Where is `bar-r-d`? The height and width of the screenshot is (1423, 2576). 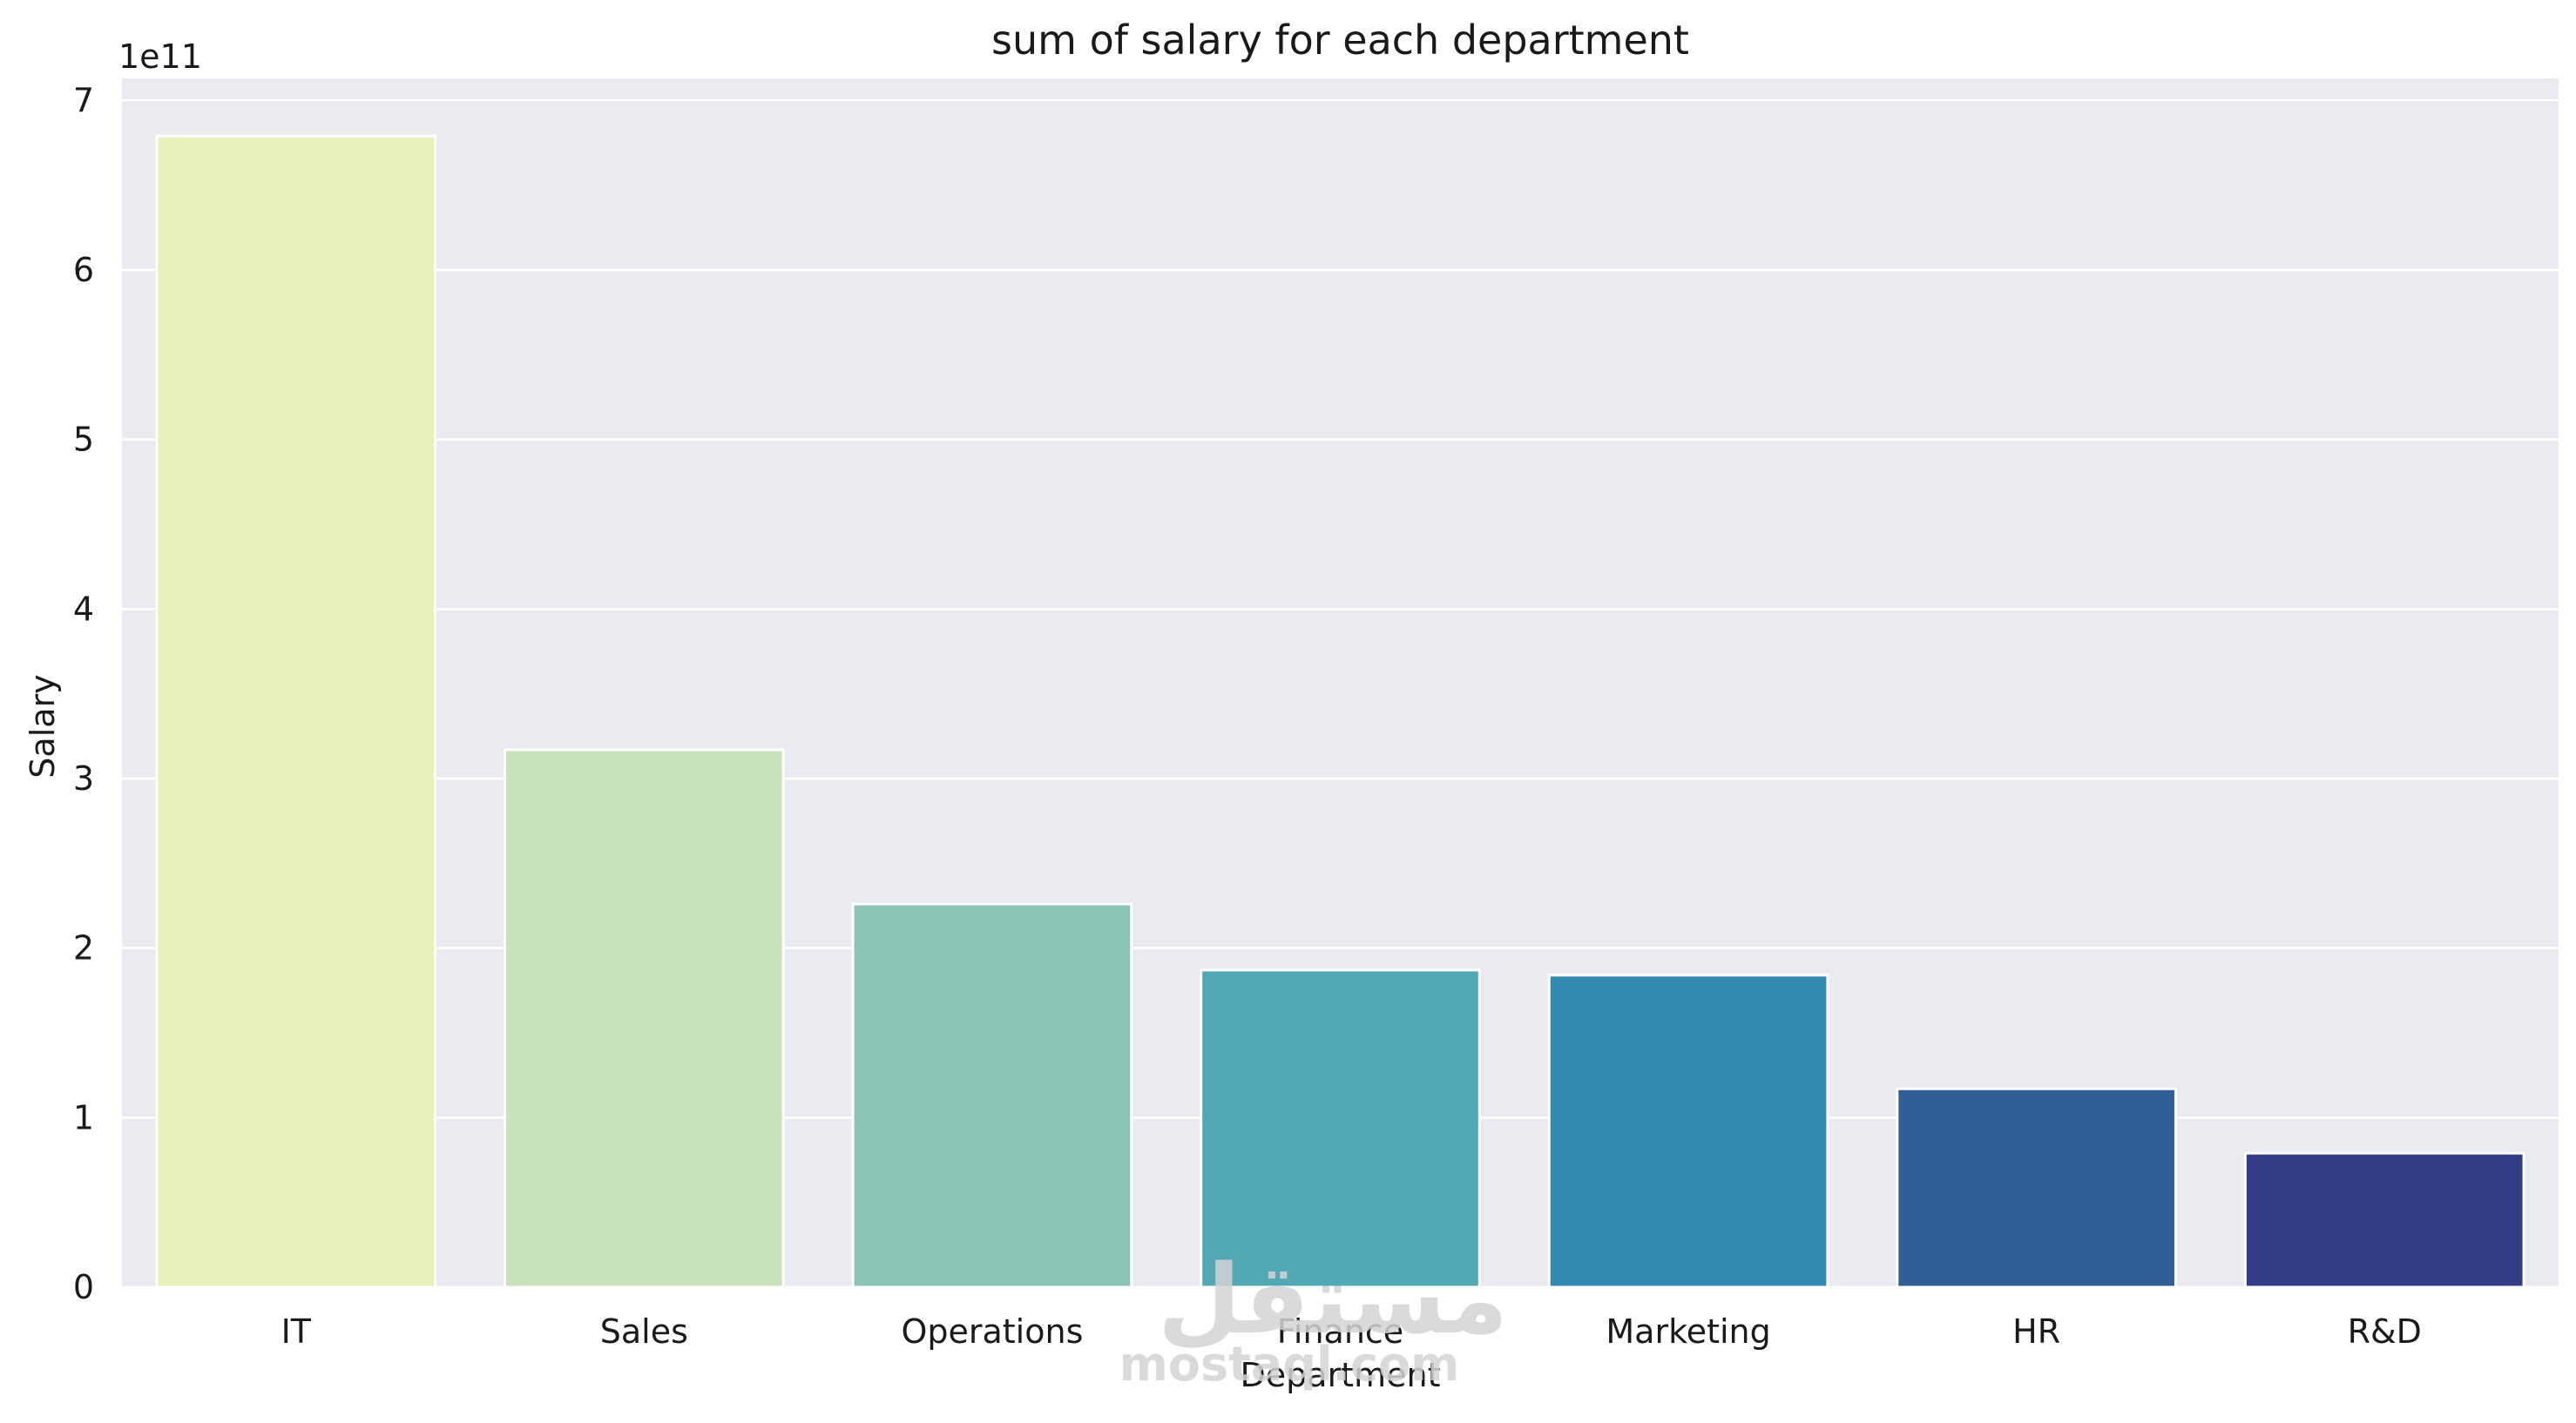
bar-r-d is located at coordinates (2384, 1220).